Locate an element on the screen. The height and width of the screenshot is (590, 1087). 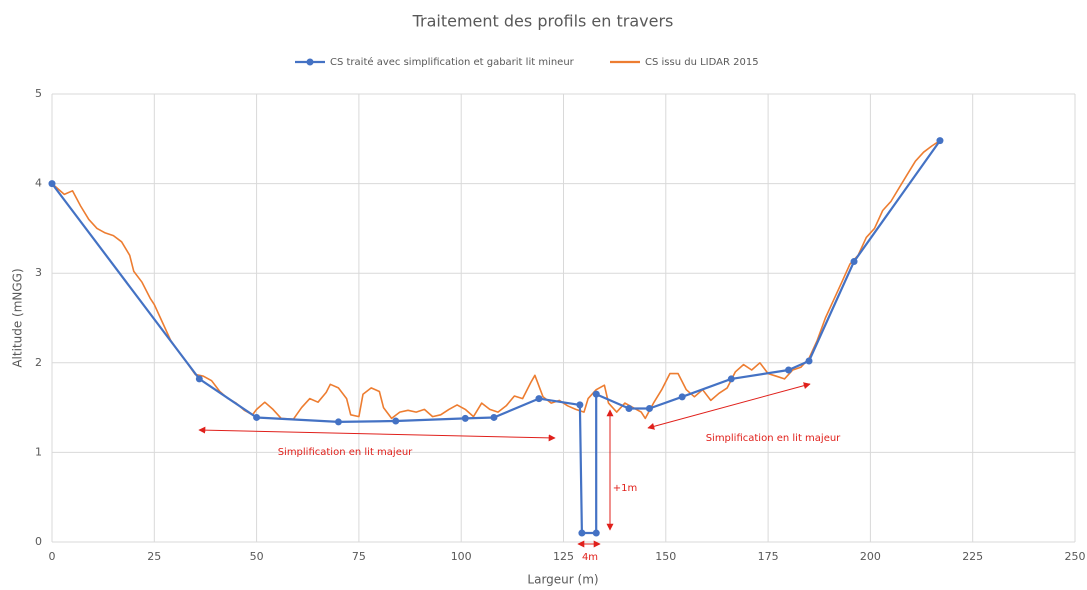
x-tick-label: 50 is located at coordinates (257, 556).